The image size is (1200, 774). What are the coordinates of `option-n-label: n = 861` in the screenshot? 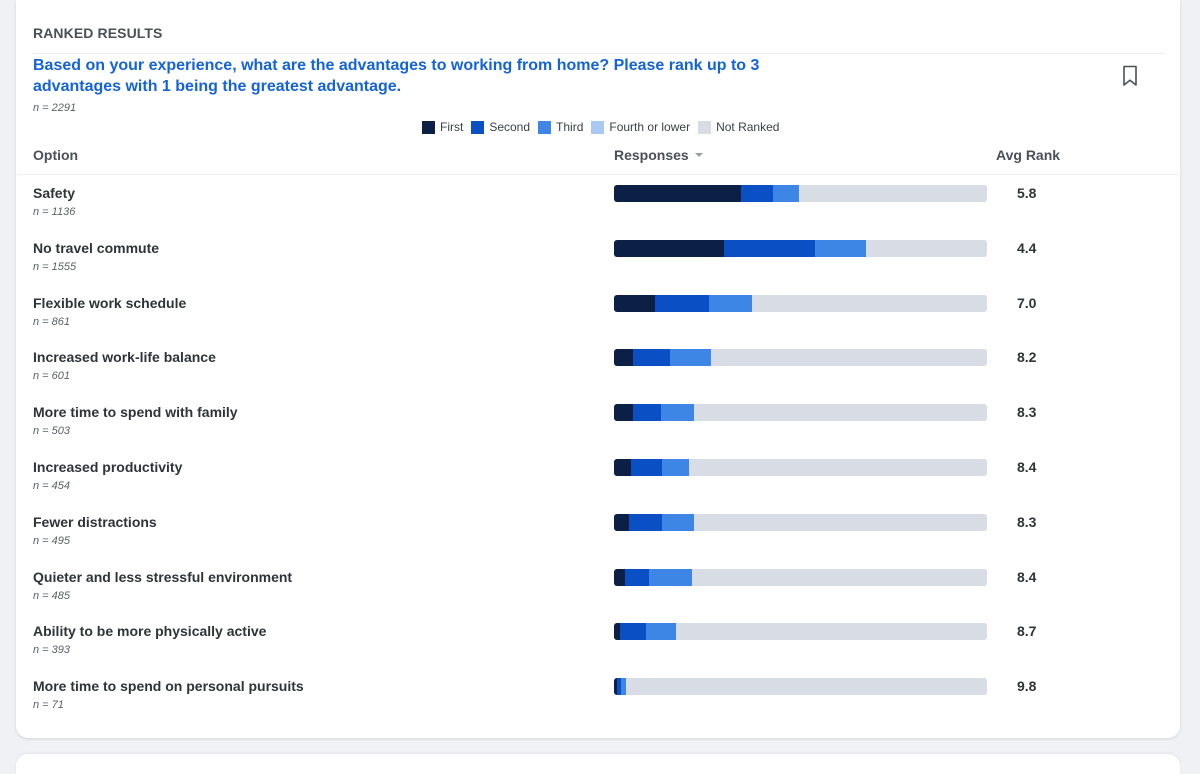 It's located at (52, 321).